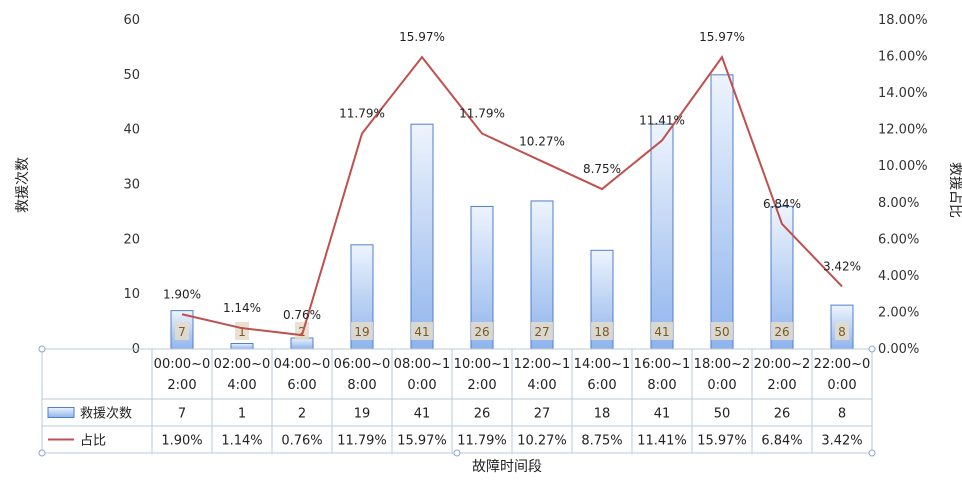 The width and height of the screenshot is (962, 488). What do you see at coordinates (782, 364) in the screenshot?
I see `x-category-label: 20:00~2` at bounding box center [782, 364].